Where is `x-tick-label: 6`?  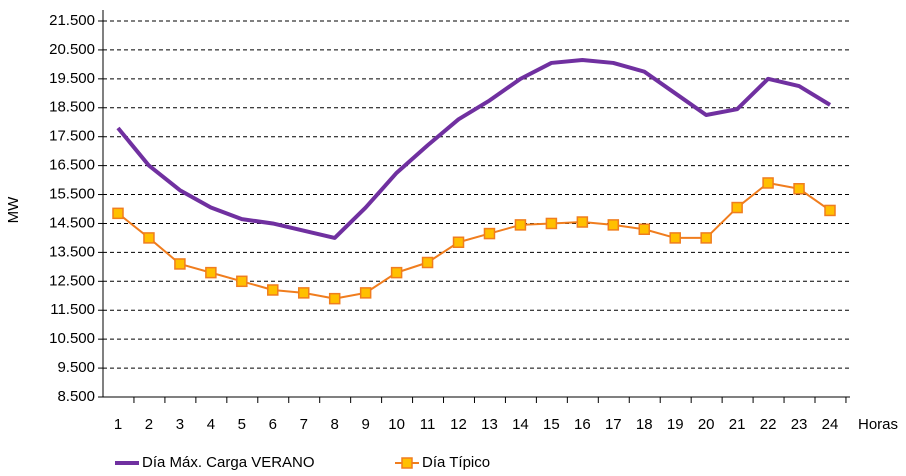
x-tick-label: 6 is located at coordinates (273, 424).